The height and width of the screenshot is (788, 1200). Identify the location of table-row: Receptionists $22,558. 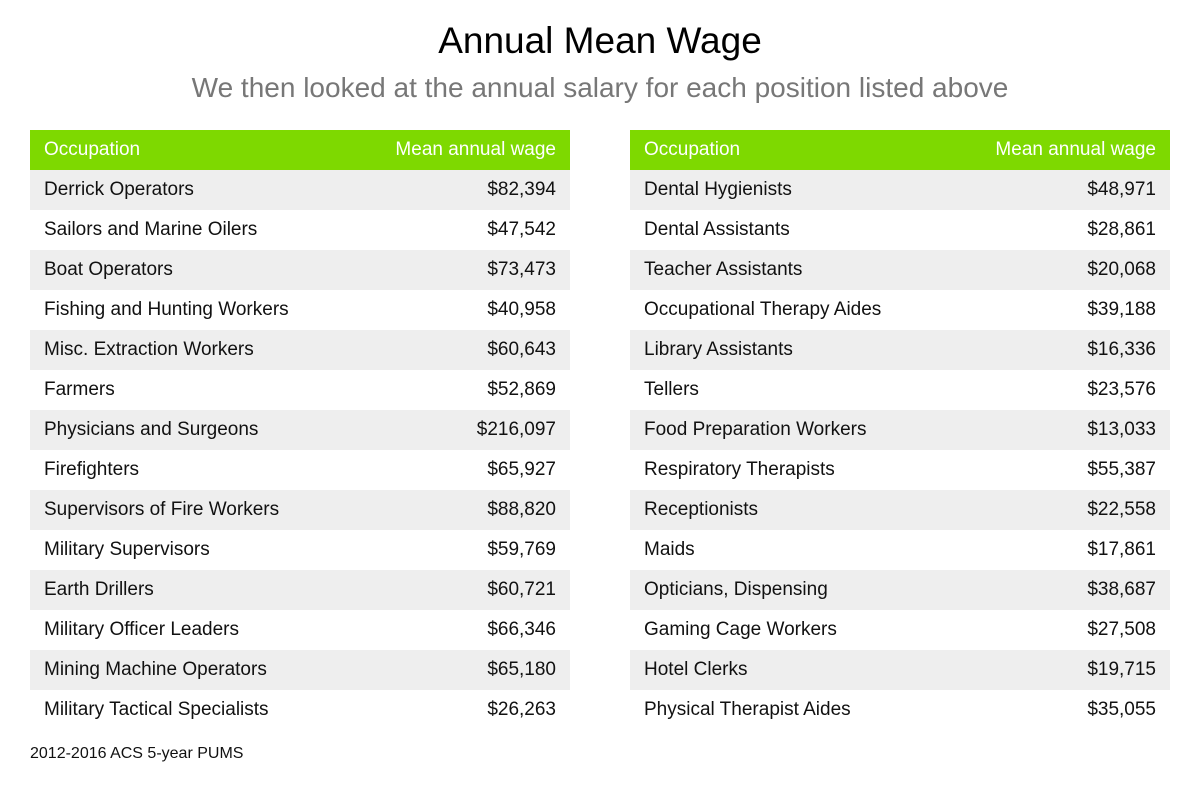
(900, 510).